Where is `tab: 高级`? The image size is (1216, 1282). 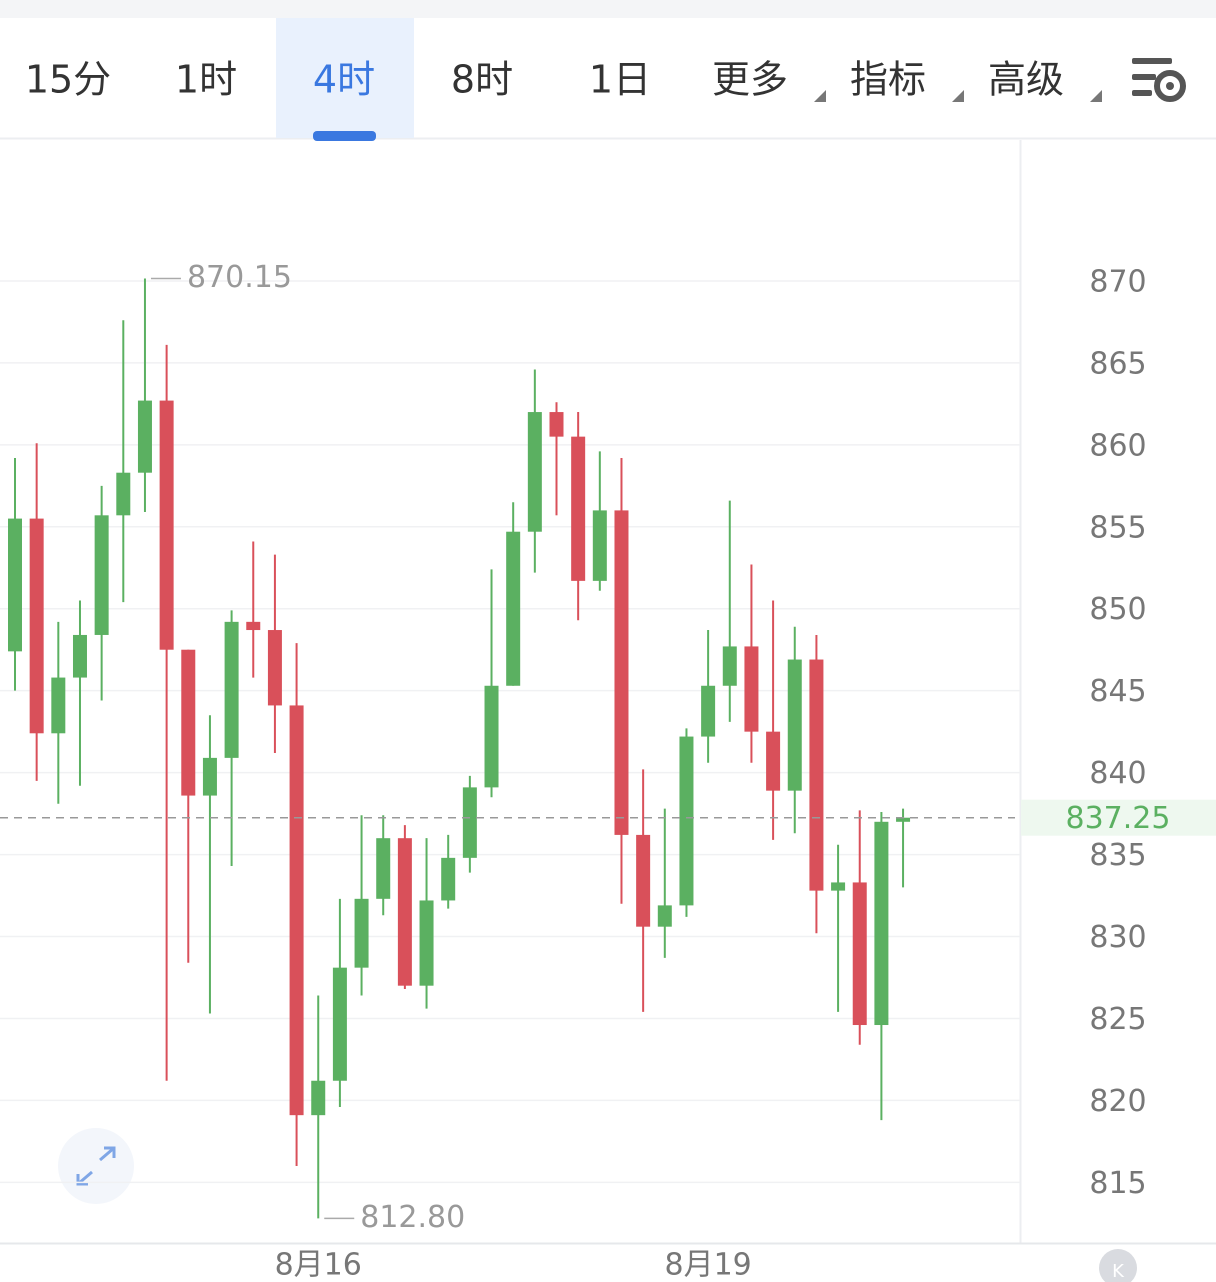
tab: 高级 is located at coordinates (1045, 80).